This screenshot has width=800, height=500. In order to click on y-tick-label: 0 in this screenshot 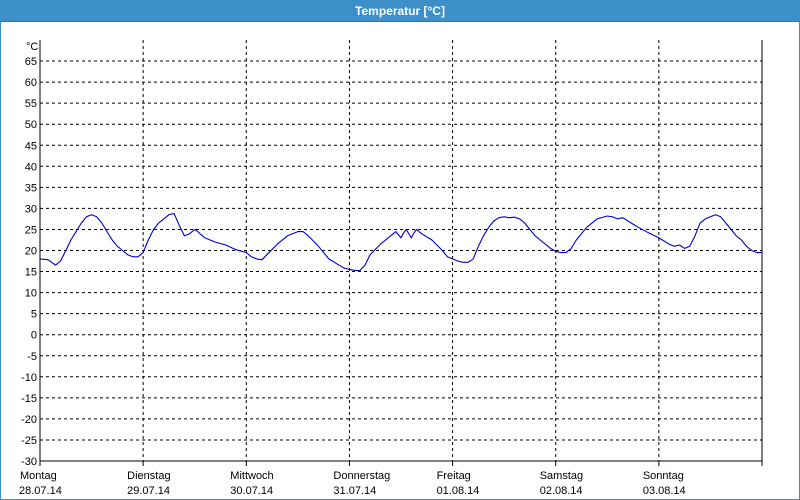, I will do `click(34, 336)`.